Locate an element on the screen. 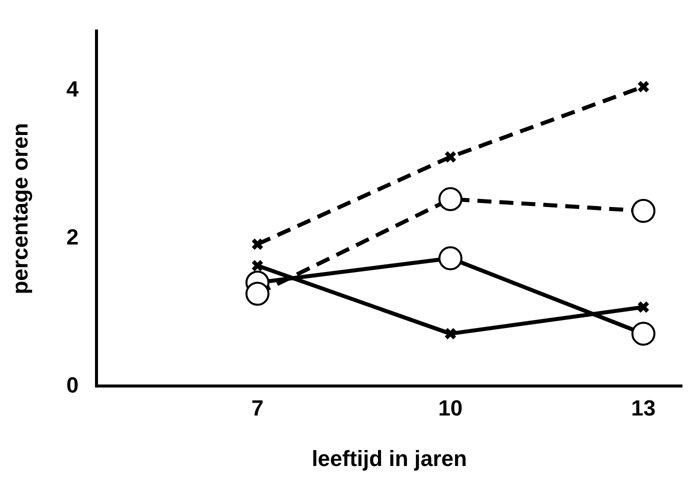 The height and width of the screenshot is (481, 695). y-axis-title: percentage oren is located at coordinates (19, 208).